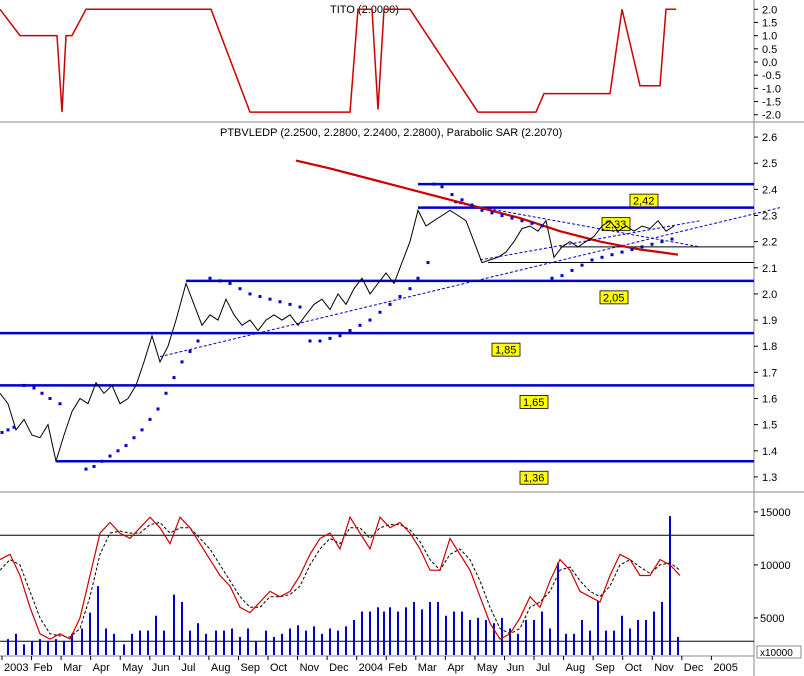 The height and width of the screenshot is (676, 804). I want to click on x-tick-label: 2005, so click(725, 668).